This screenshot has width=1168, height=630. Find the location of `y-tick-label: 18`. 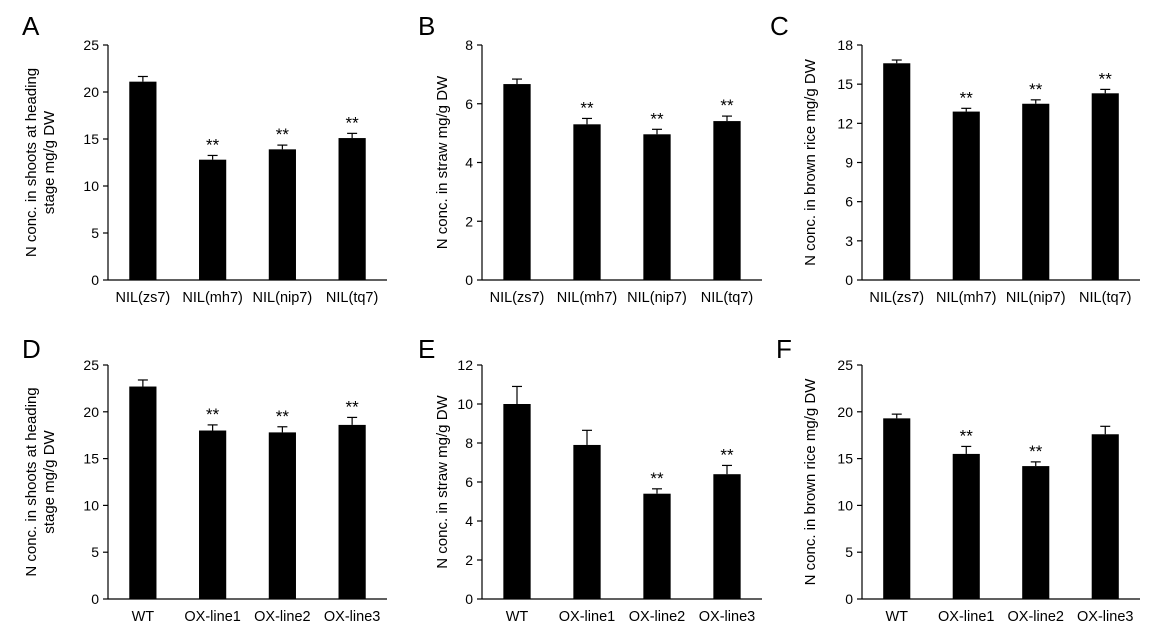

y-tick-label: 18 is located at coordinates (845, 45).